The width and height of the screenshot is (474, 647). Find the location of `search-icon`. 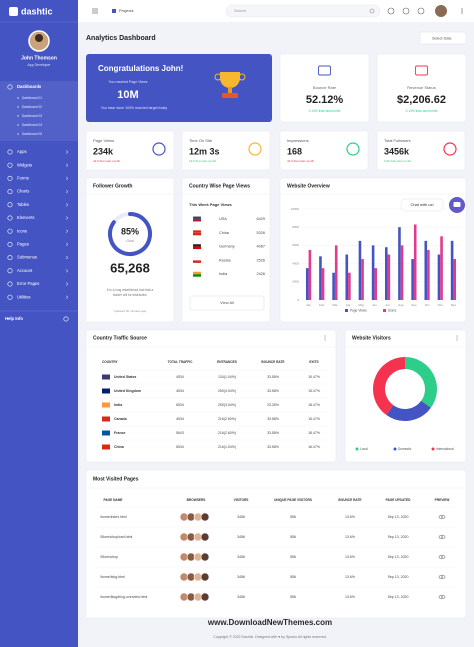

search-icon is located at coordinates (372, 11).